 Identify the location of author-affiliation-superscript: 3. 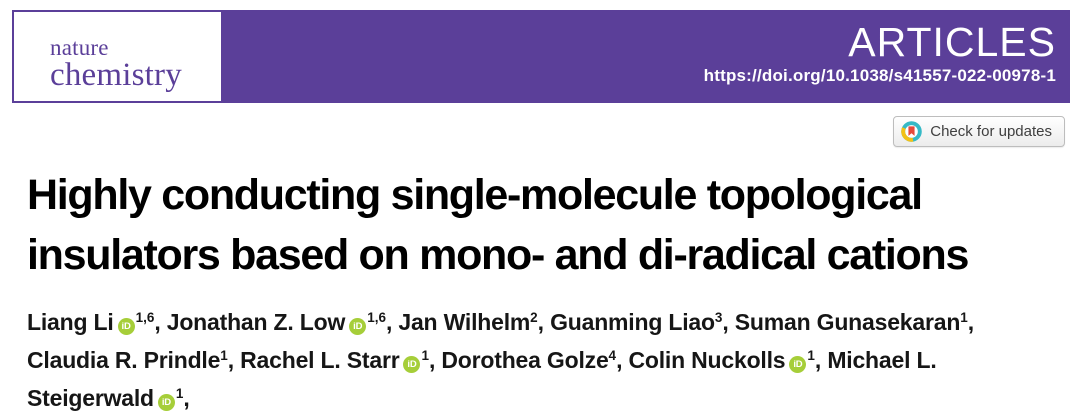
(718, 317).